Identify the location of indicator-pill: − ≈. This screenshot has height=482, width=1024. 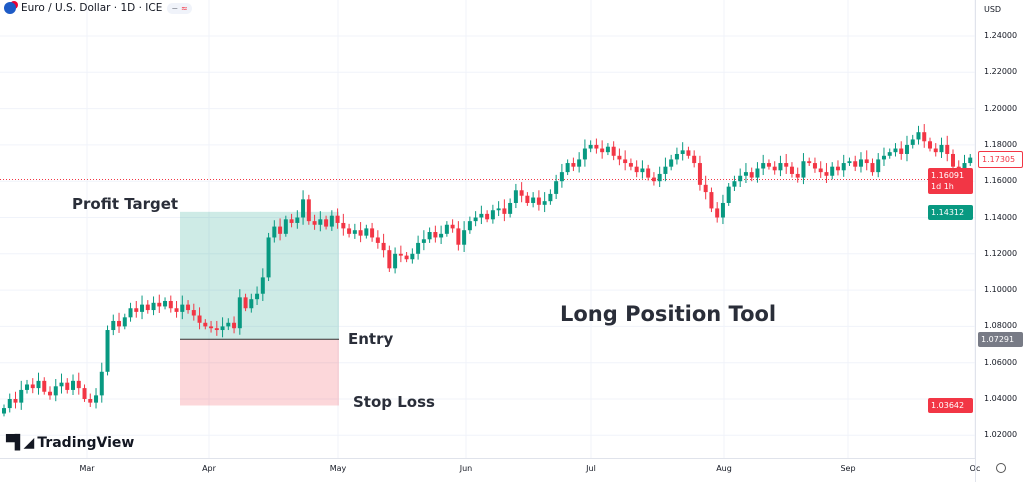
(179, 8).